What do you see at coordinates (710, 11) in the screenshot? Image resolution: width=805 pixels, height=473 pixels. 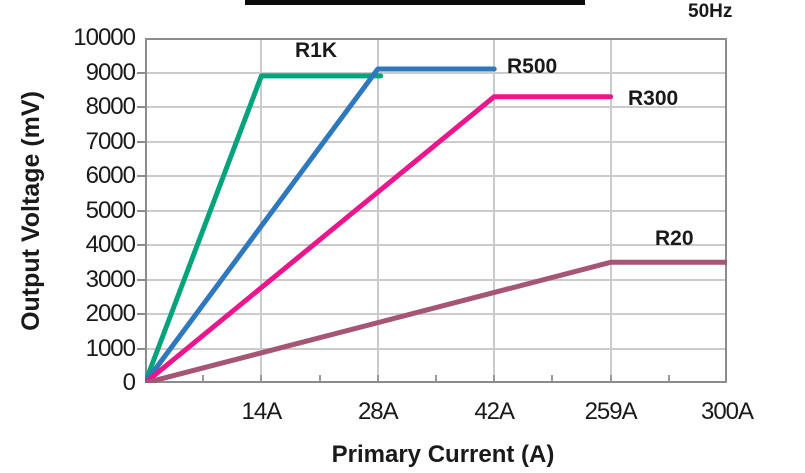 I see `frequency-label: 50Hz` at bounding box center [710, 11].